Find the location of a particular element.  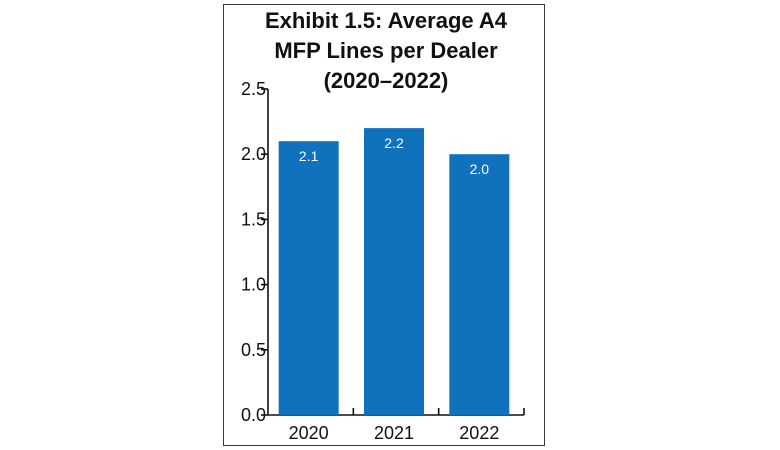

y-tick-label: 1.5 is located at coordinates (253, 219).